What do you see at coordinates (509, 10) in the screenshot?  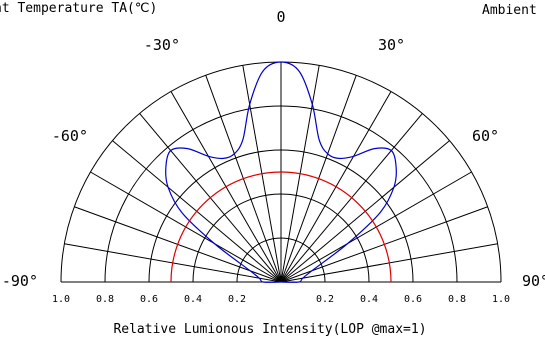 I see `header-right-text: Ambient` at bounding box center [509, 10].